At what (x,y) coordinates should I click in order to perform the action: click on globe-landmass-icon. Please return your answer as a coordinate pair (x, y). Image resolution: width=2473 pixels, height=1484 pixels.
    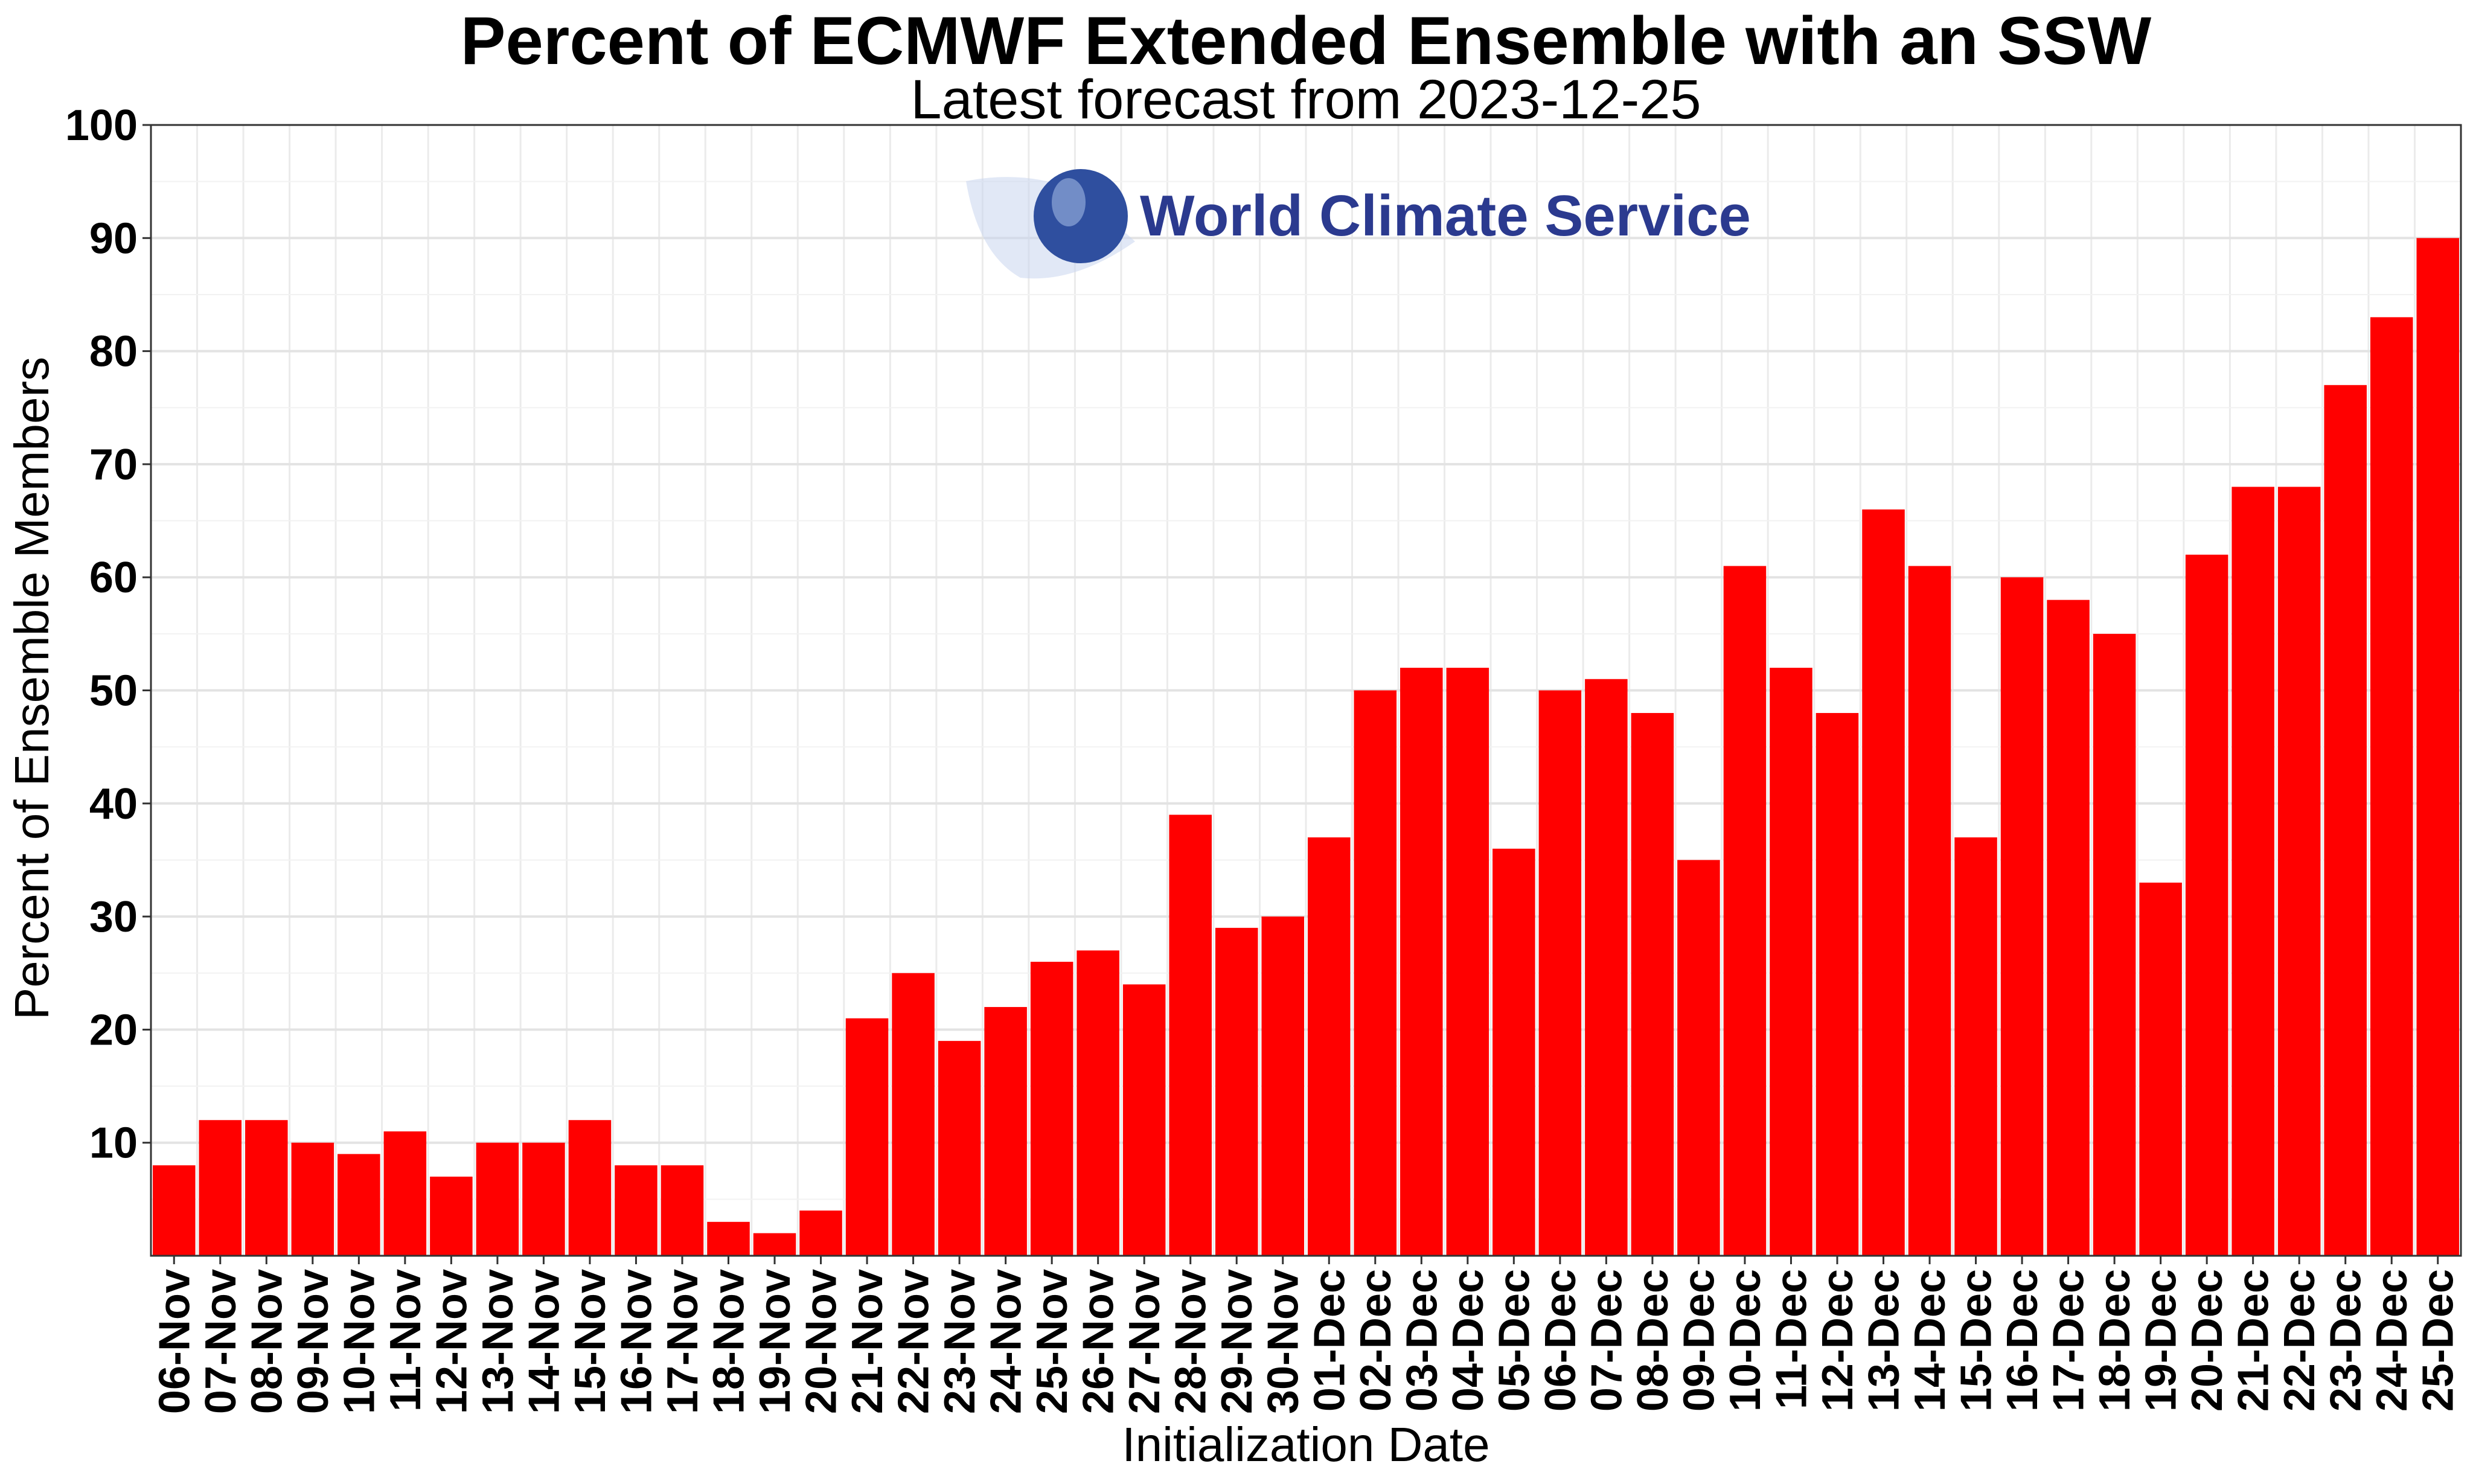
    Looking at the image, I should click on (1069, 202).